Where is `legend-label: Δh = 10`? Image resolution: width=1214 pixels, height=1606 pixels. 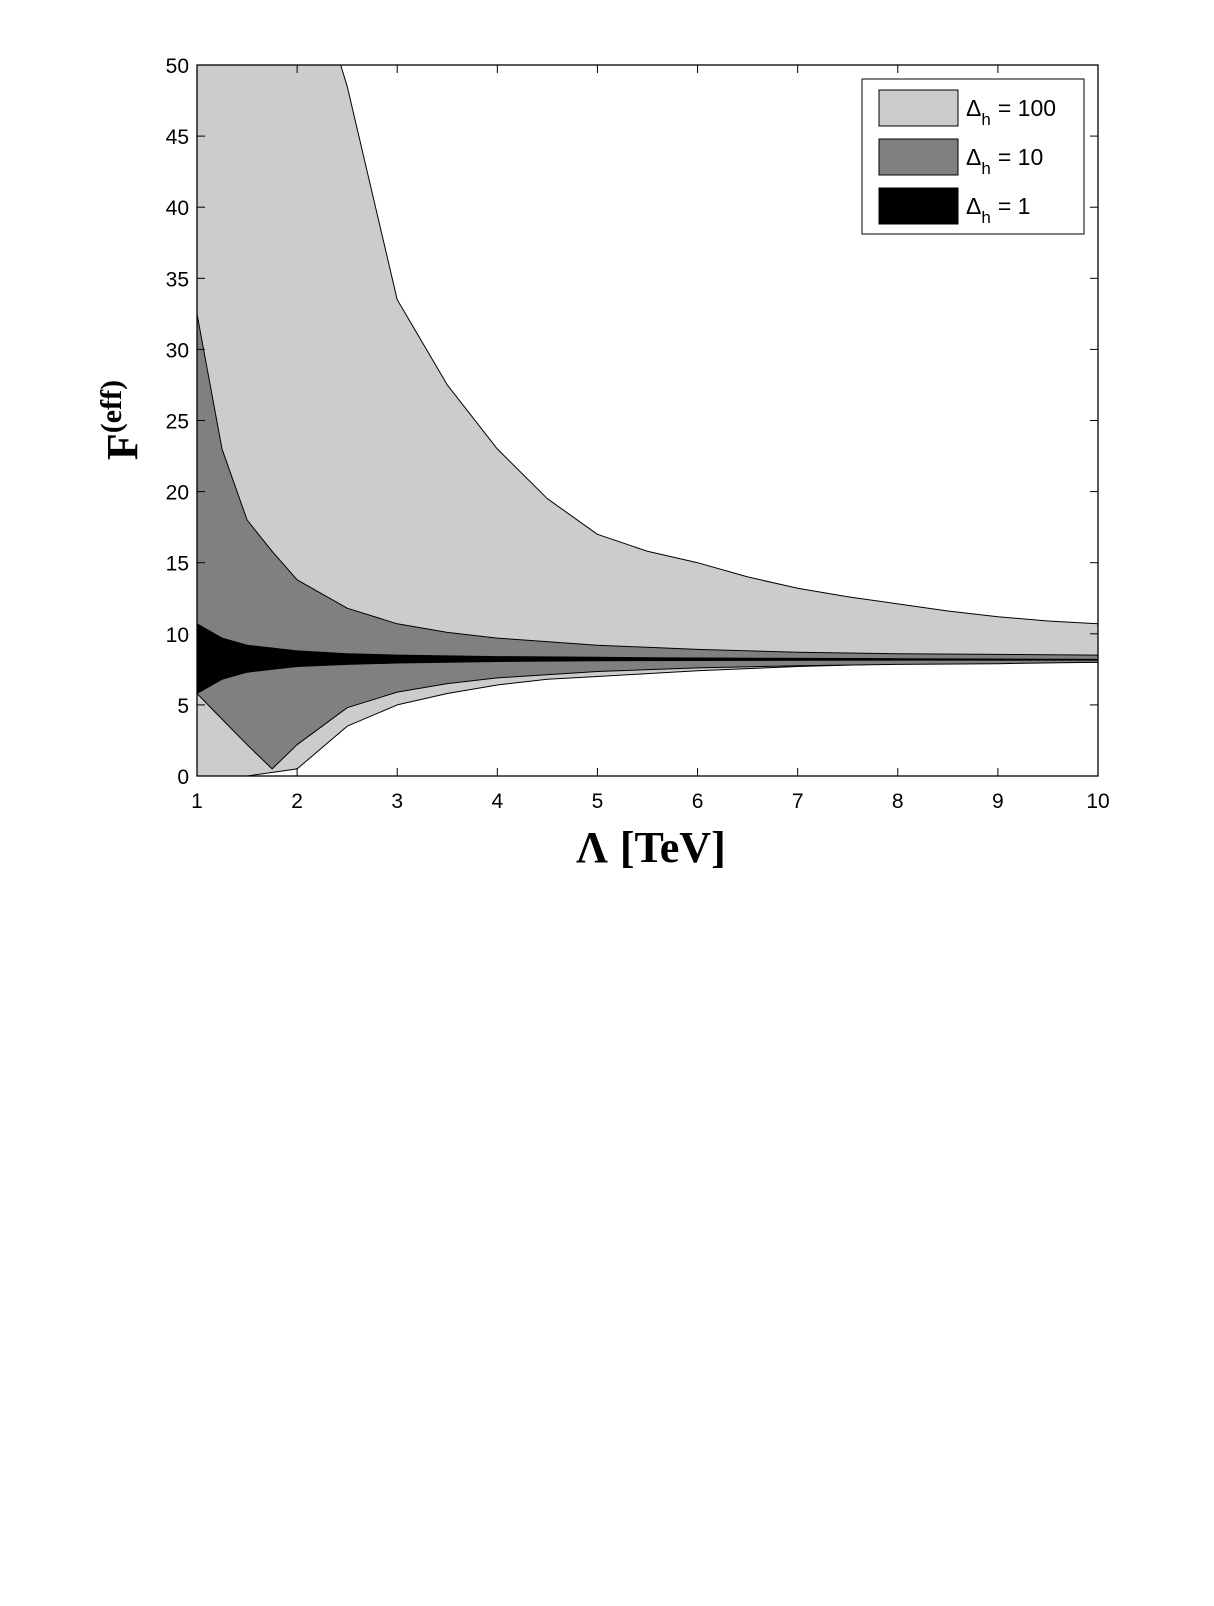
legend-label: Δh = 10 is located at coordinates (1004, 161).